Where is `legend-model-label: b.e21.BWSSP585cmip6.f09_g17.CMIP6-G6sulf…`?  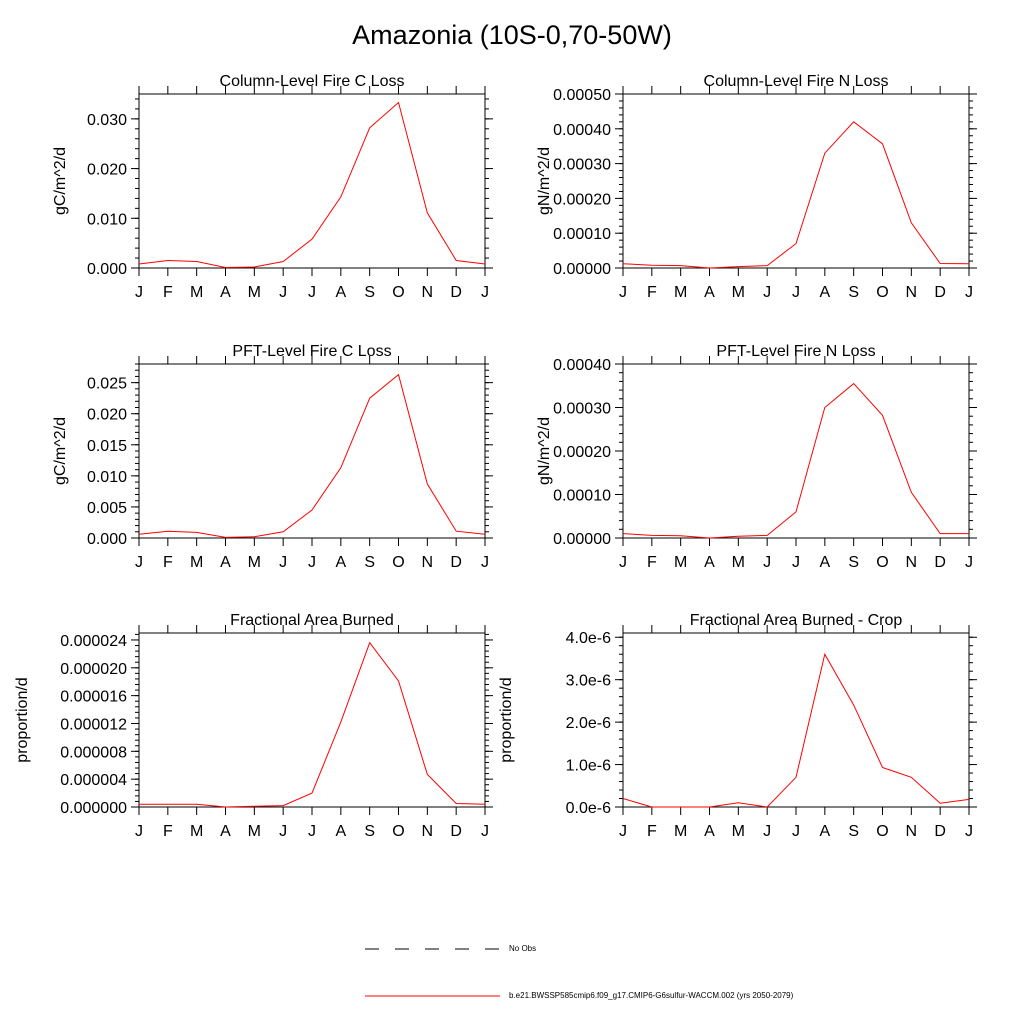 legend-model-label: b.e21.BWSSP585cmip6.f09_g17.CMIP6-G6sulf… is located at coordinates (651, 995).